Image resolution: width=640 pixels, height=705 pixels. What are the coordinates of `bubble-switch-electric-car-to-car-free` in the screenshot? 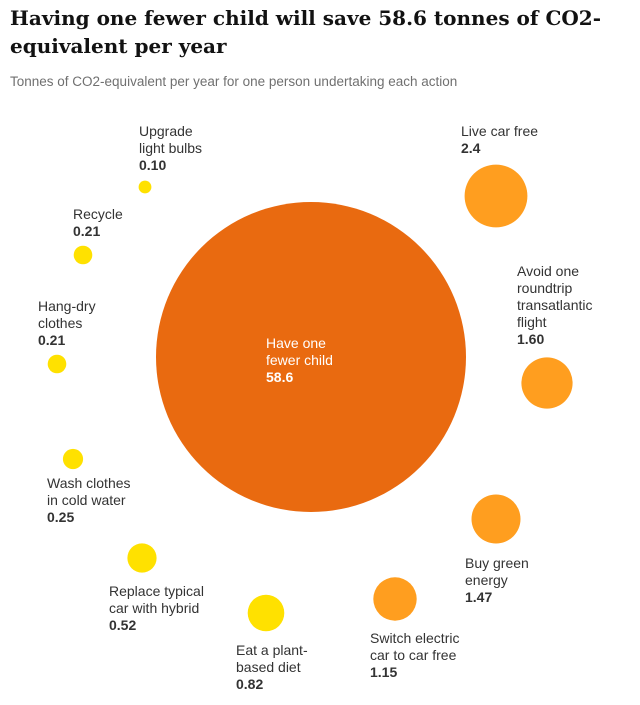 It's located at (395, 599).